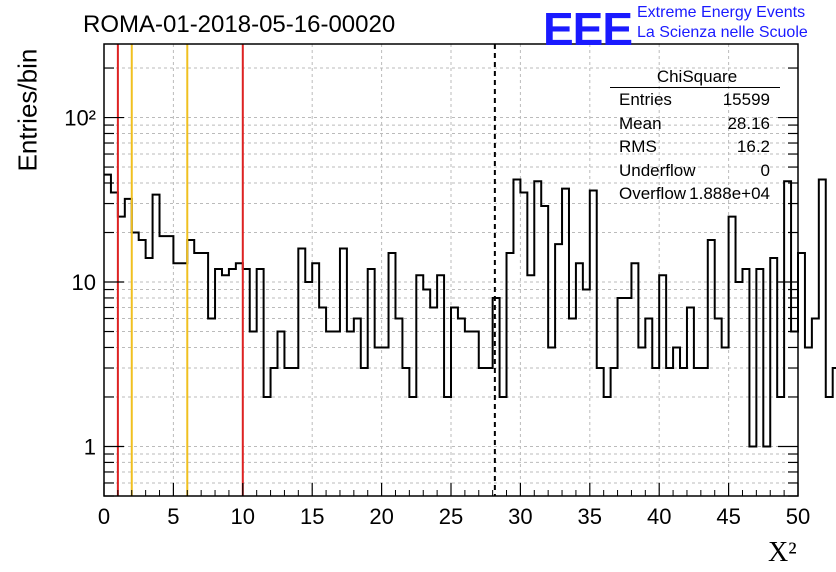 The width and height of the screenshot is (836, 572). I want to click on stats-title: ChiSquare, so click(695, 77).